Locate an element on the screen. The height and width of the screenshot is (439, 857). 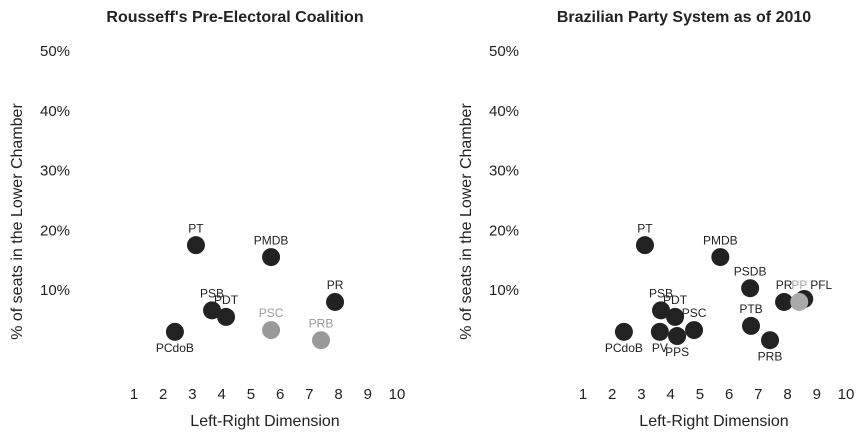
point-label: PV is located at coordinates (660, 348).